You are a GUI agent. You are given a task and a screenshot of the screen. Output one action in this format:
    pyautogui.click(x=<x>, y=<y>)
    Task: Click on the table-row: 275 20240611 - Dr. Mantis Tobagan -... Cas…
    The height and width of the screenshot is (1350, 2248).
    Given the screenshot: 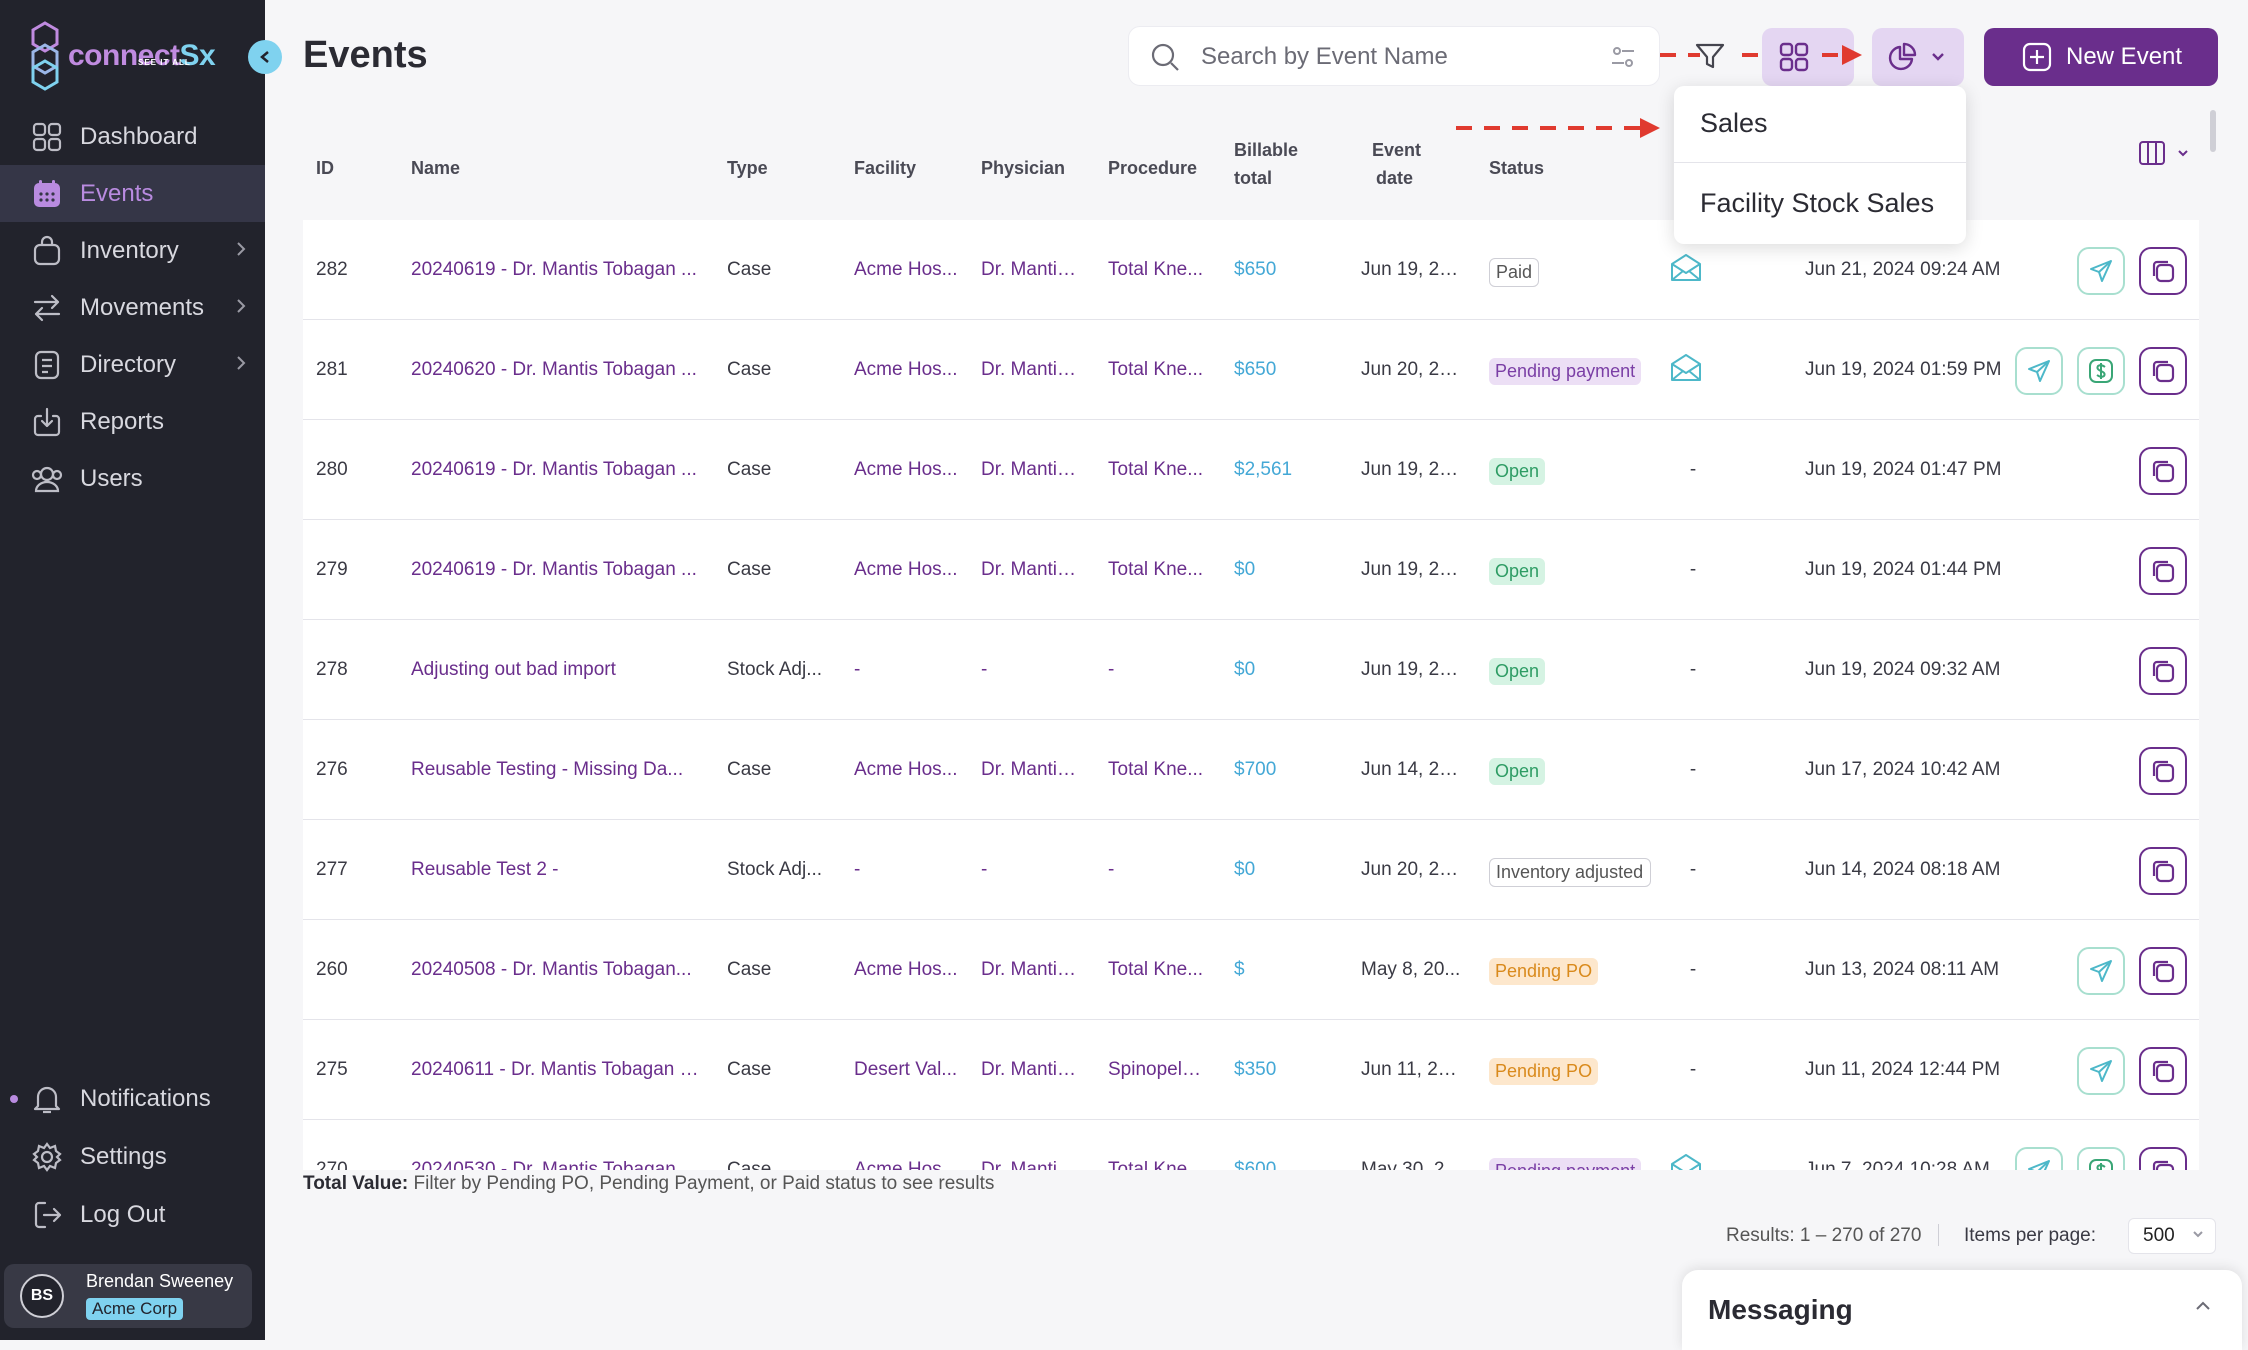 What is the action you would take?
    pyautogui.click(x=1251, y=1070)
    